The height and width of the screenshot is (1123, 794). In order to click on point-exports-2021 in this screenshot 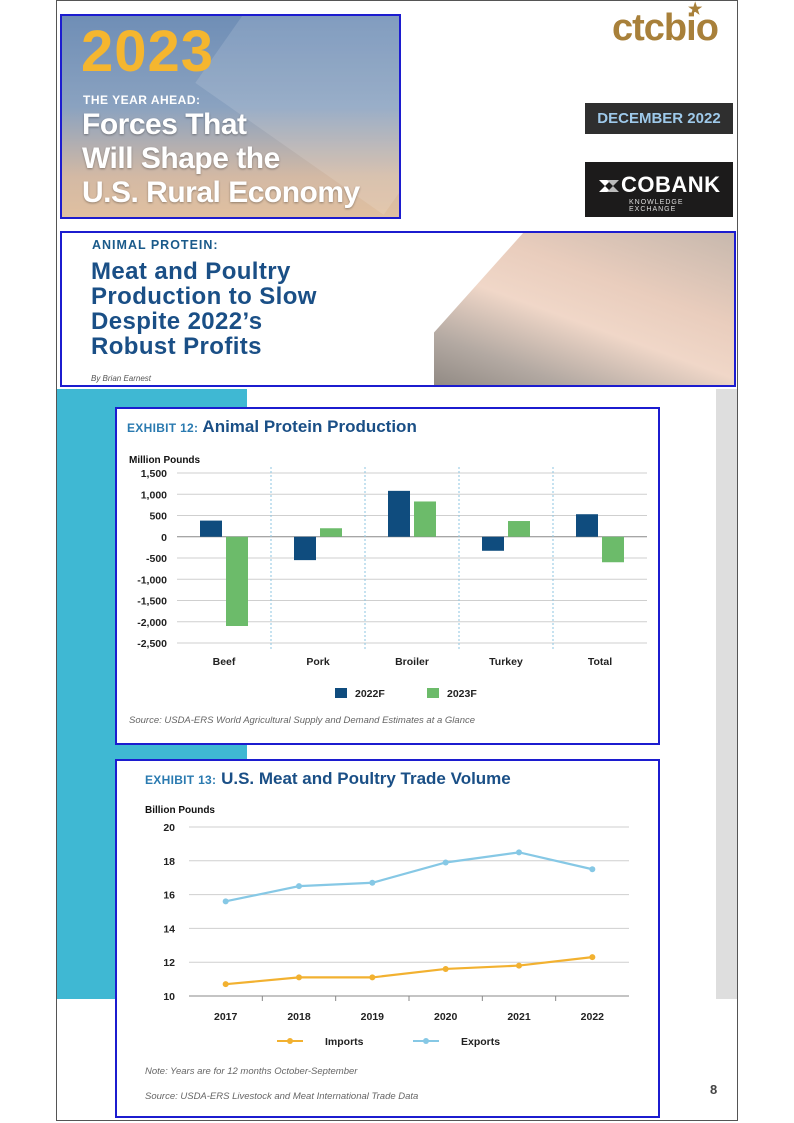, I will do `click(519, 852)`.